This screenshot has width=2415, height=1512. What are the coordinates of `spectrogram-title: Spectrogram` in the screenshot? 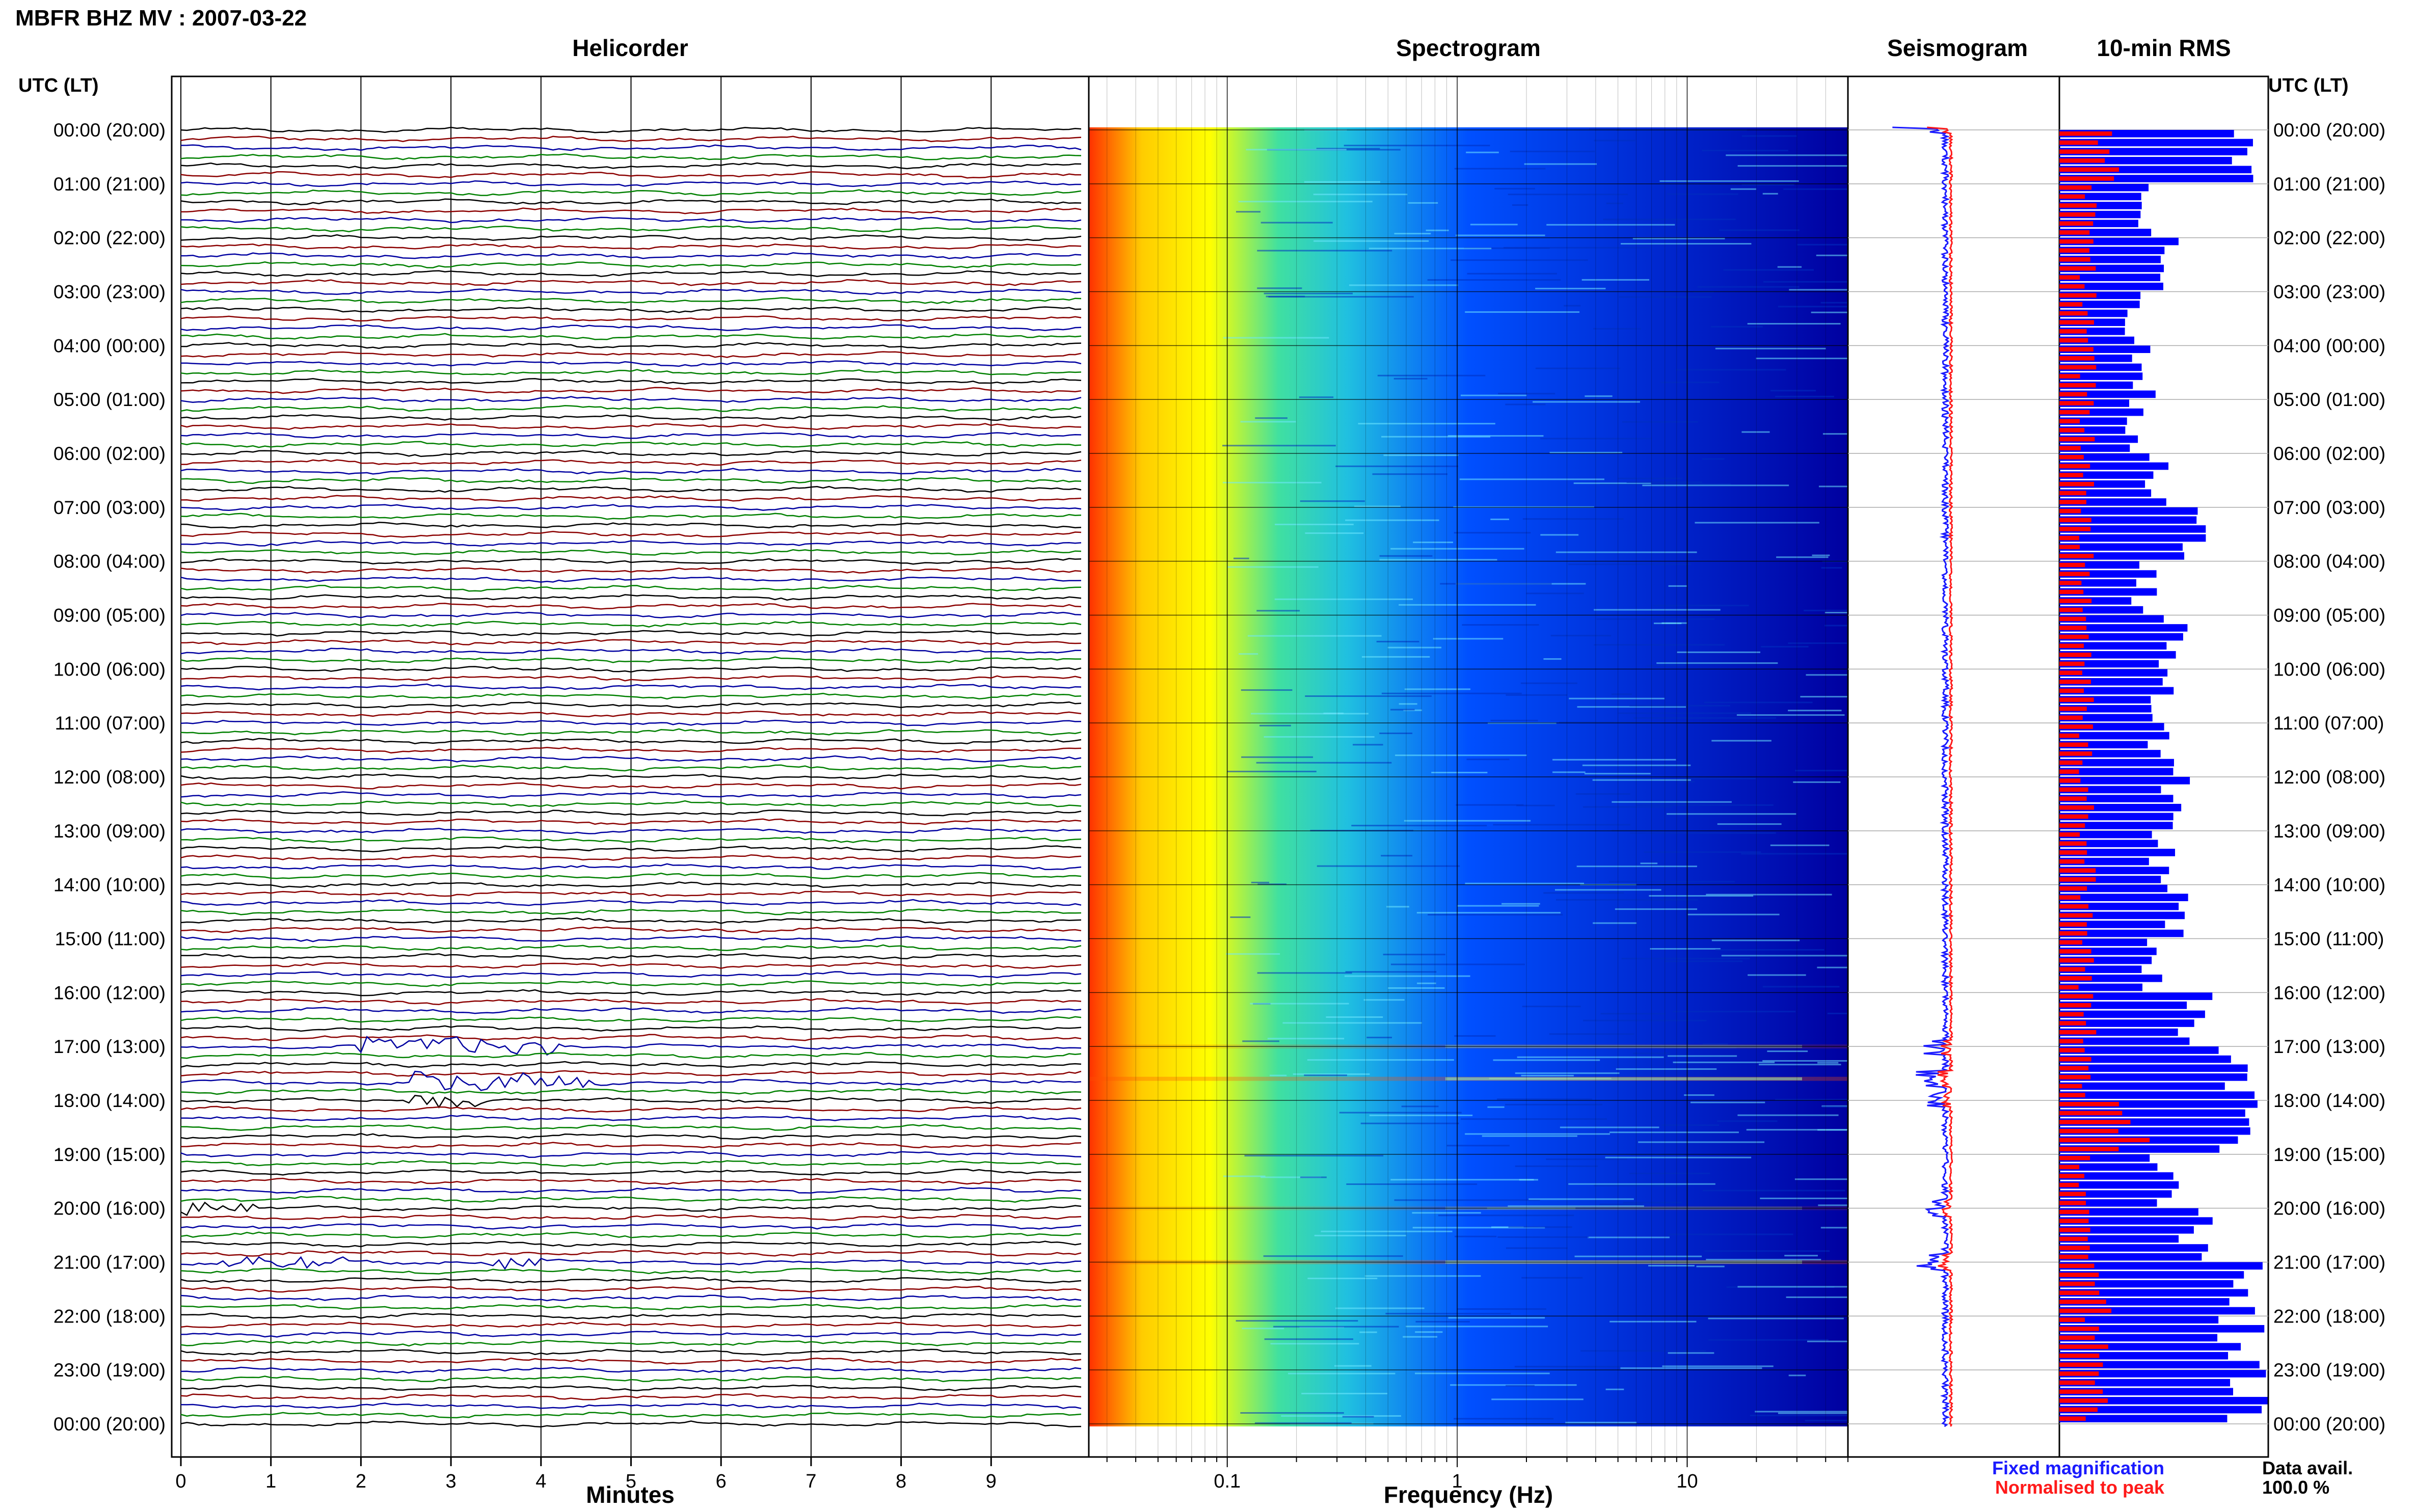 It's located at (1469, 48).